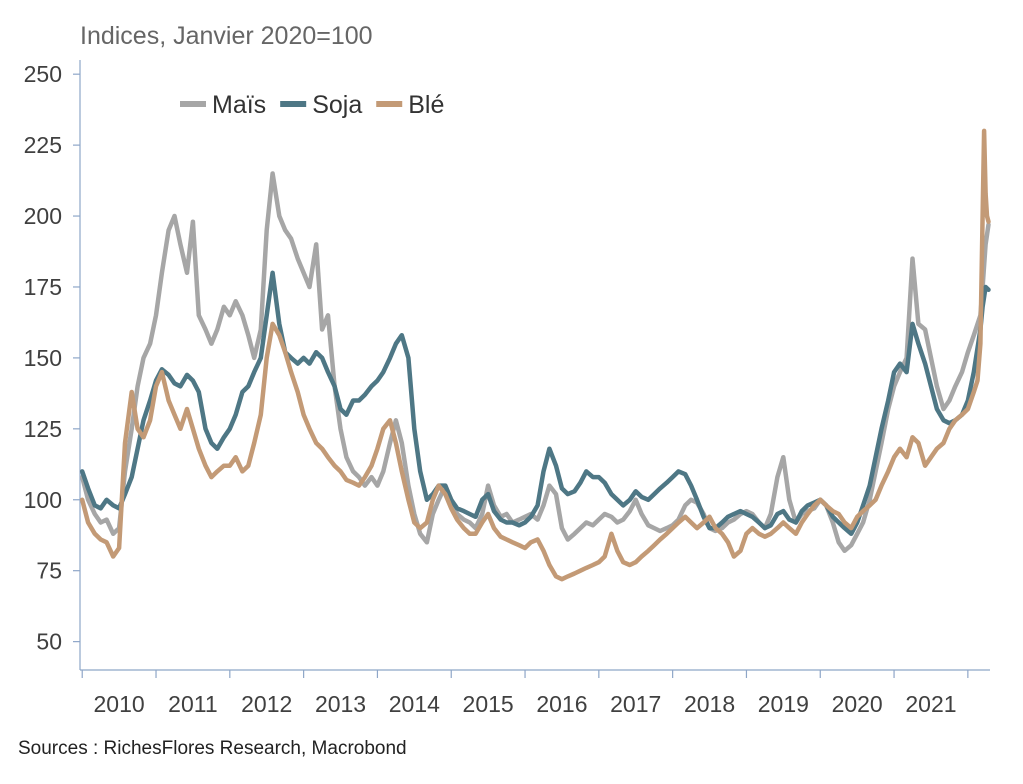 The image size is (1023, 784). What do you see at coordinates (783, 704) in the screenshot?
I see `x-tick-label: 2019` at bounding box center [783, 704].